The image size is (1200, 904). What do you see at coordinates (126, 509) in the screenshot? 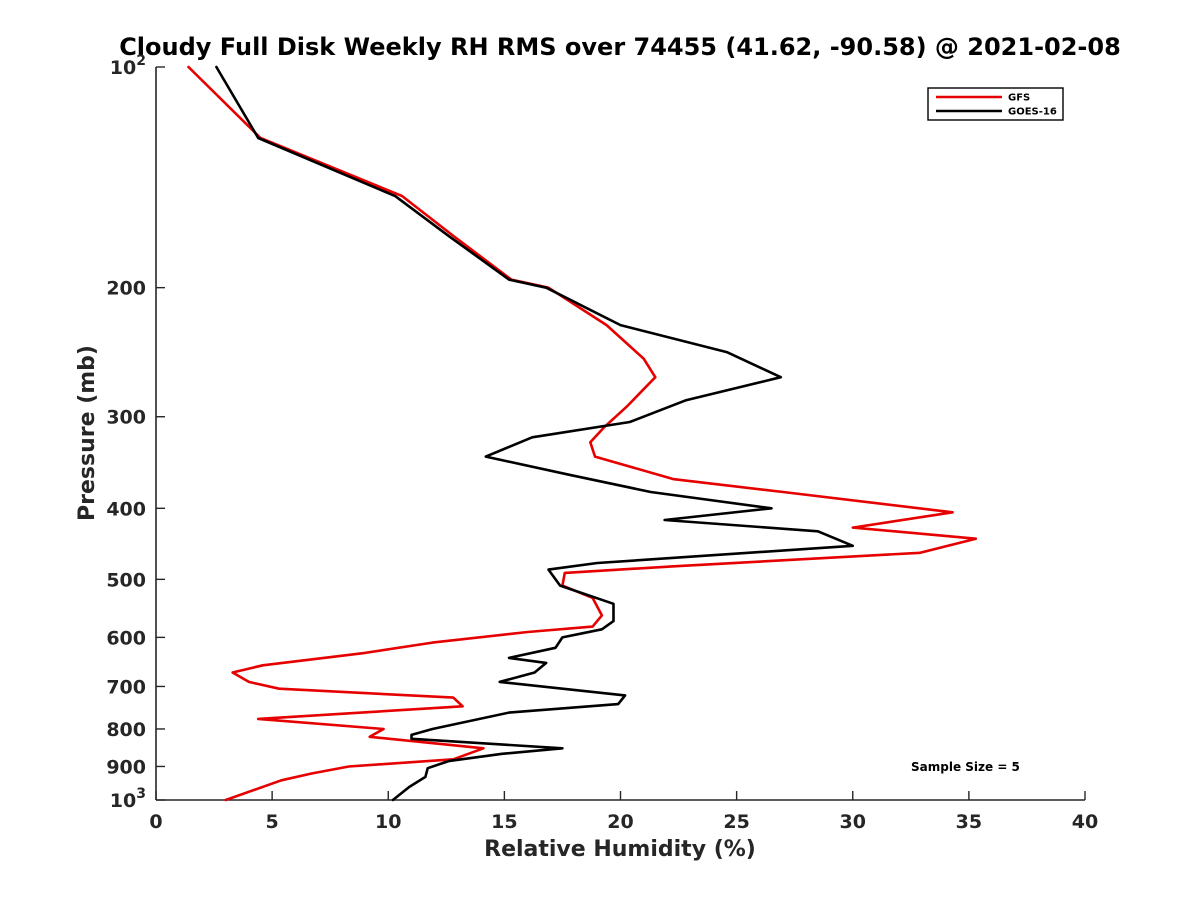
I see `y-tick-label: 400` at bounding box center [126, 509].